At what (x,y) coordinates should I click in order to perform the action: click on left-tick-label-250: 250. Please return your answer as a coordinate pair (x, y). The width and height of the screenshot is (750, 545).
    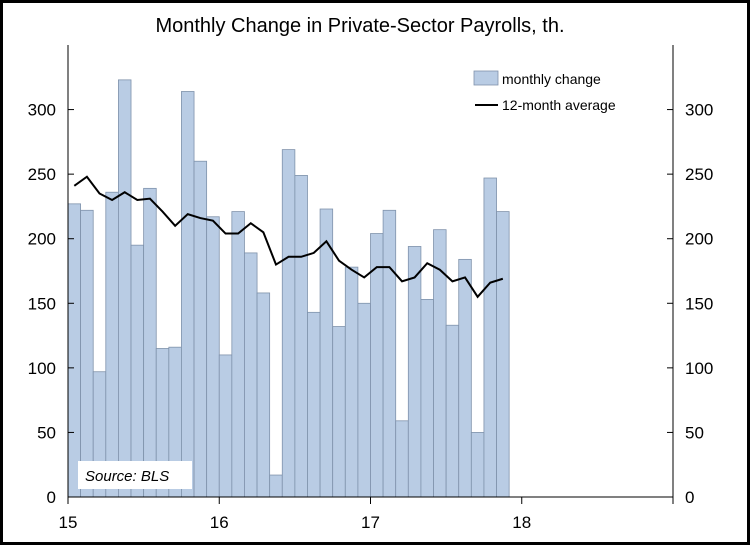
    Looking at the image, I should click on (42, 174).